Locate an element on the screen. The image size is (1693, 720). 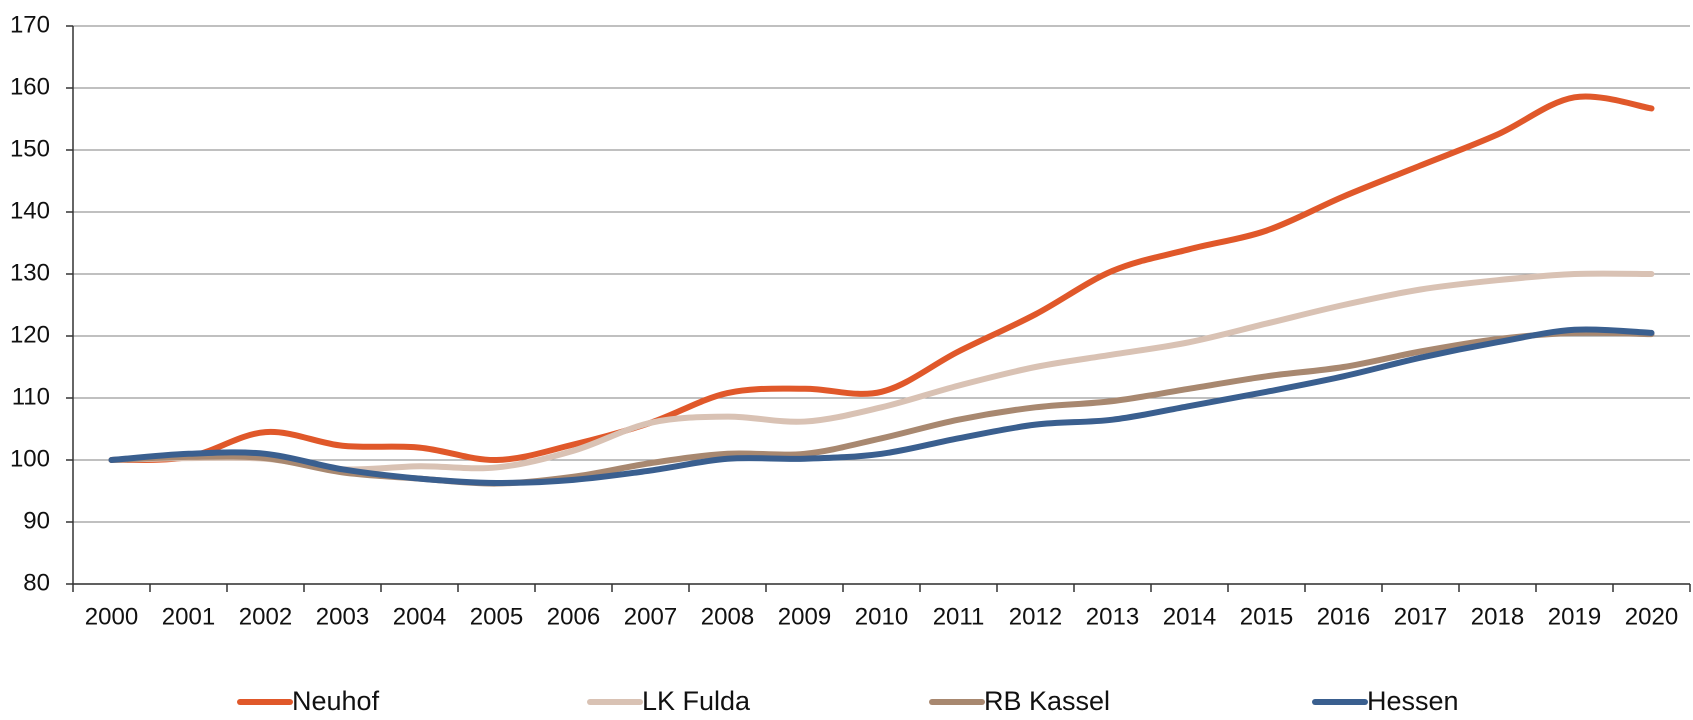
x-tick-label: 2019 is located at coordinates (1574, 616).